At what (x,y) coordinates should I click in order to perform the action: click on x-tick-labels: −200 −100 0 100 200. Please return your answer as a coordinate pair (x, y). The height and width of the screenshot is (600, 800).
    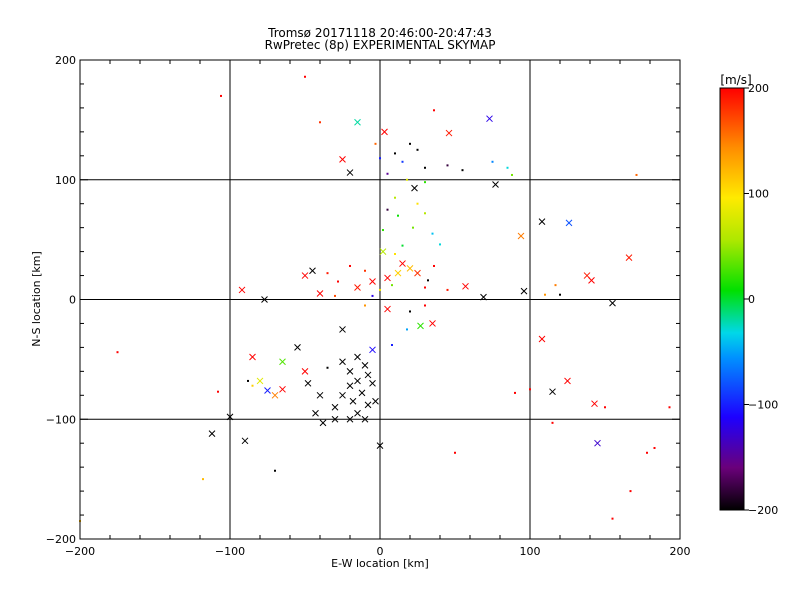
    Looking at the image, I should click on (378, 551).